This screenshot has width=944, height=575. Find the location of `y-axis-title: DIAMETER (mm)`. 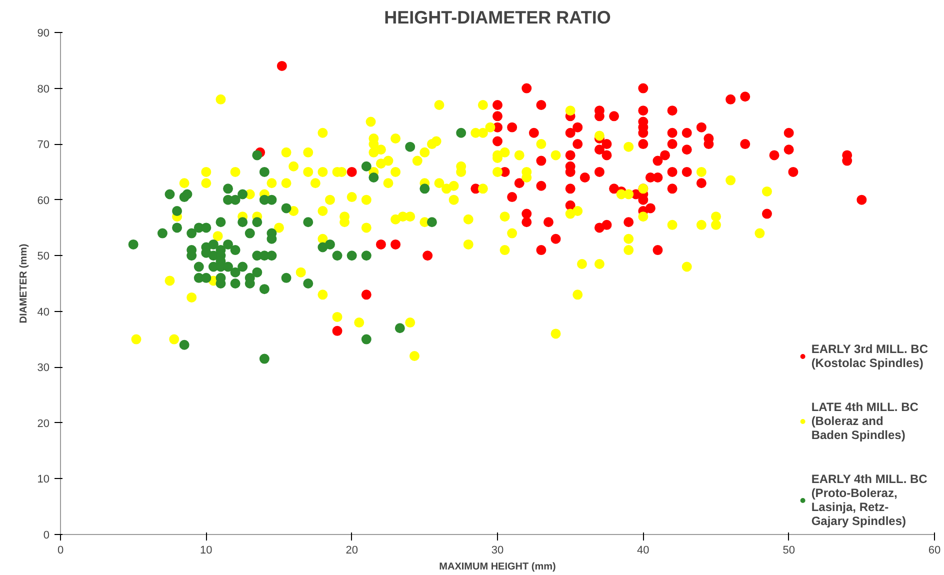

y-axis-title: DIAMETER (mm) is located at coordinates (24, 284).